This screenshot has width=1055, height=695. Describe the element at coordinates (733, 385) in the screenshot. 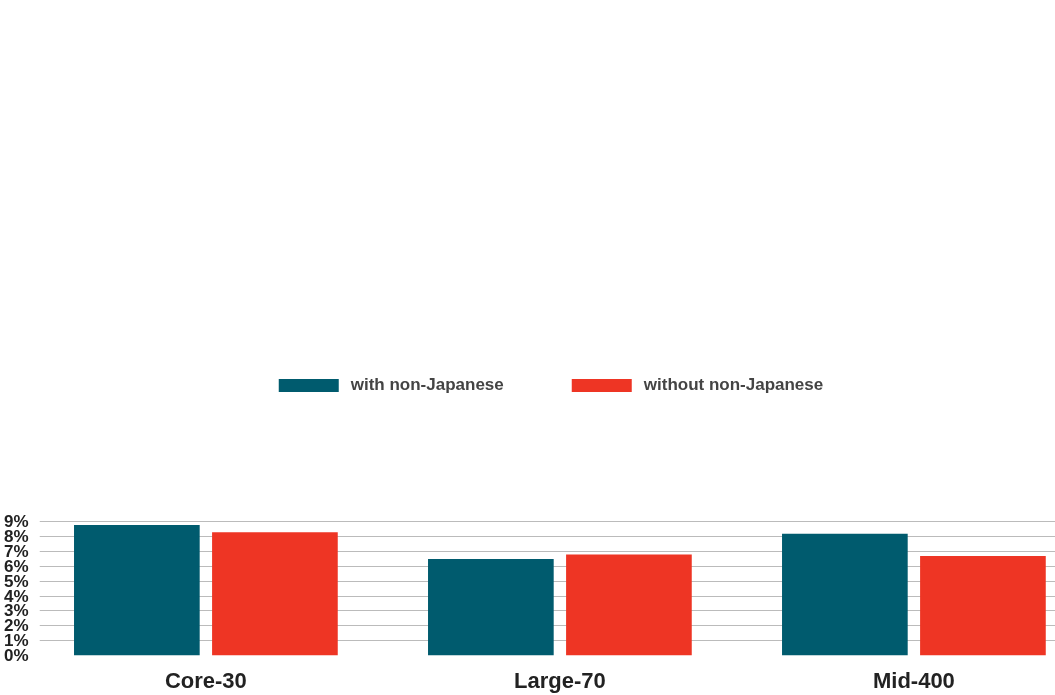

I see `legend-label: without non-Japanese` at that location.